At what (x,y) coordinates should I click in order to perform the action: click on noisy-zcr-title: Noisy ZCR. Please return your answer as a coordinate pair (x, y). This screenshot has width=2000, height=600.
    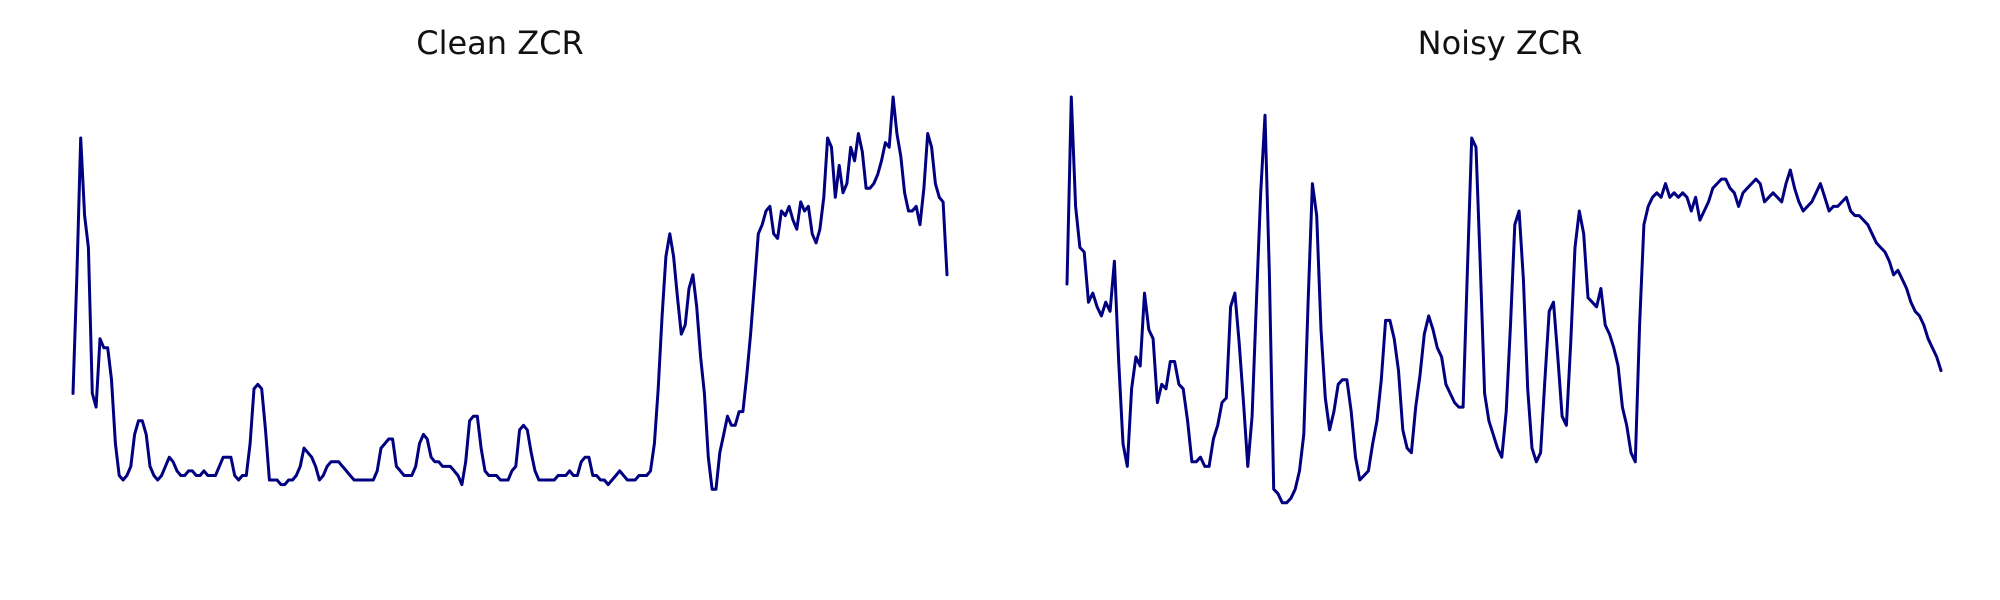
    Looking at the image, I should click on (1500, 43).